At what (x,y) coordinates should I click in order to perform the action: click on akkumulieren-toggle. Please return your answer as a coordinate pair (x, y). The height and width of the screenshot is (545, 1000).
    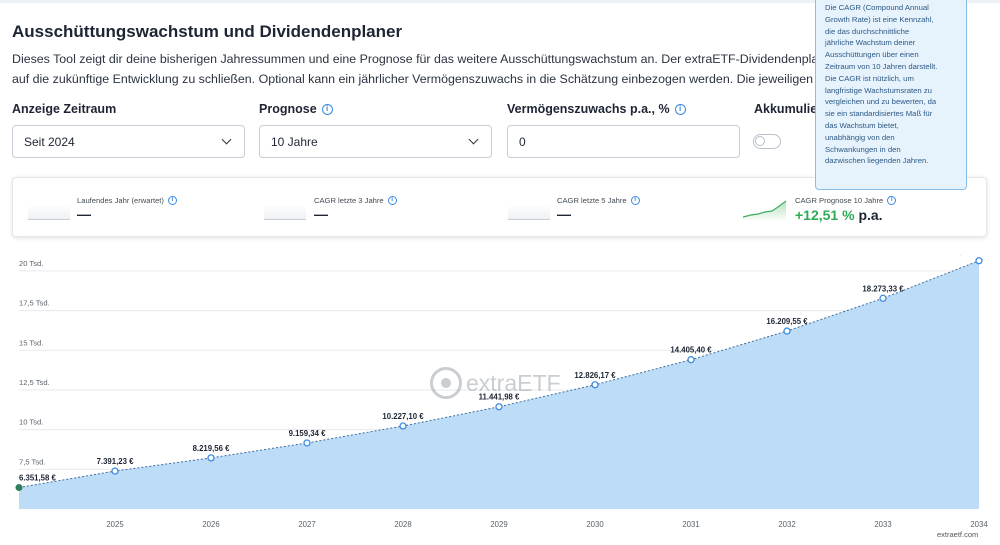
    Looking at the image, I should click on (767, 141).